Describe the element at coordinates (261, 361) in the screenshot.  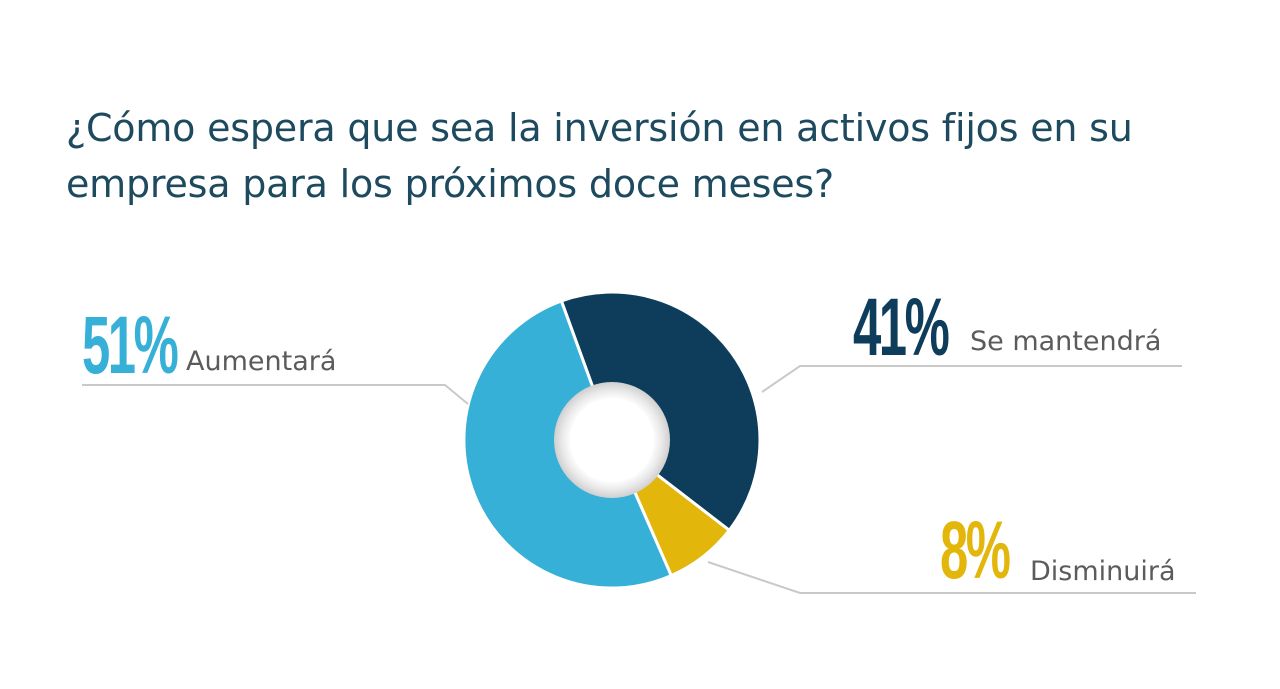
I see `slice-label-aumentara: Aumentará` at that location.